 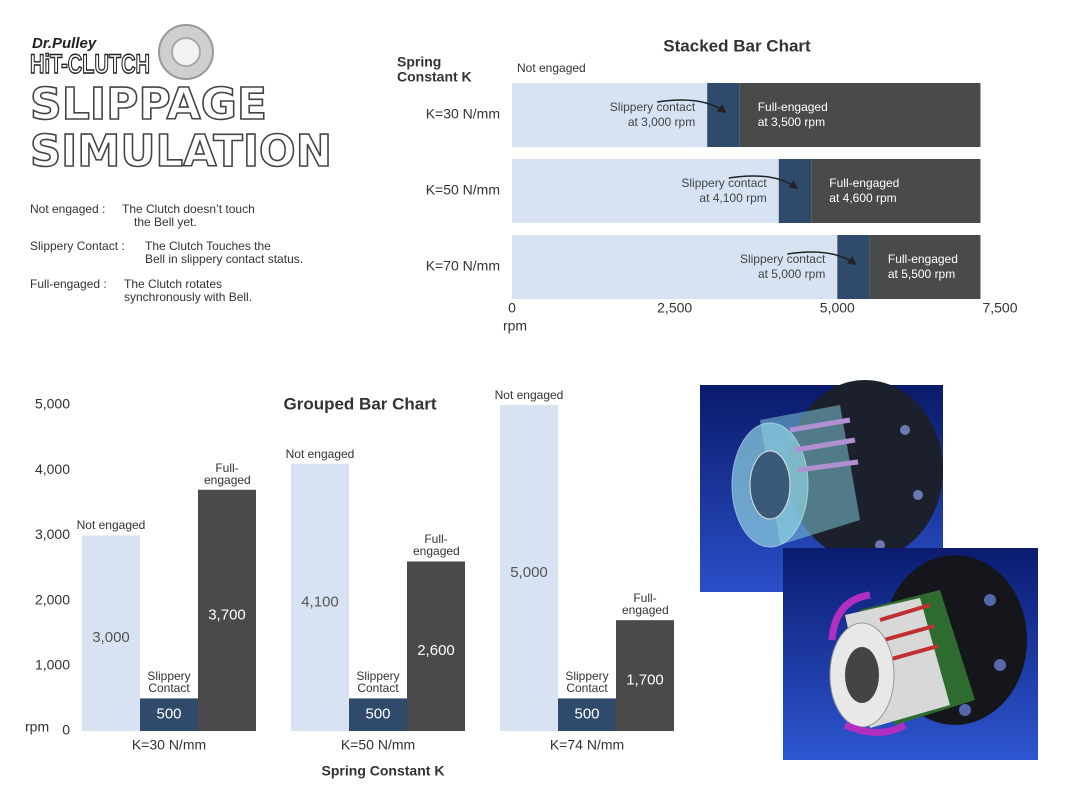 I want to click on definition-text: synchronously with Bell., so click(x=188, y=297).